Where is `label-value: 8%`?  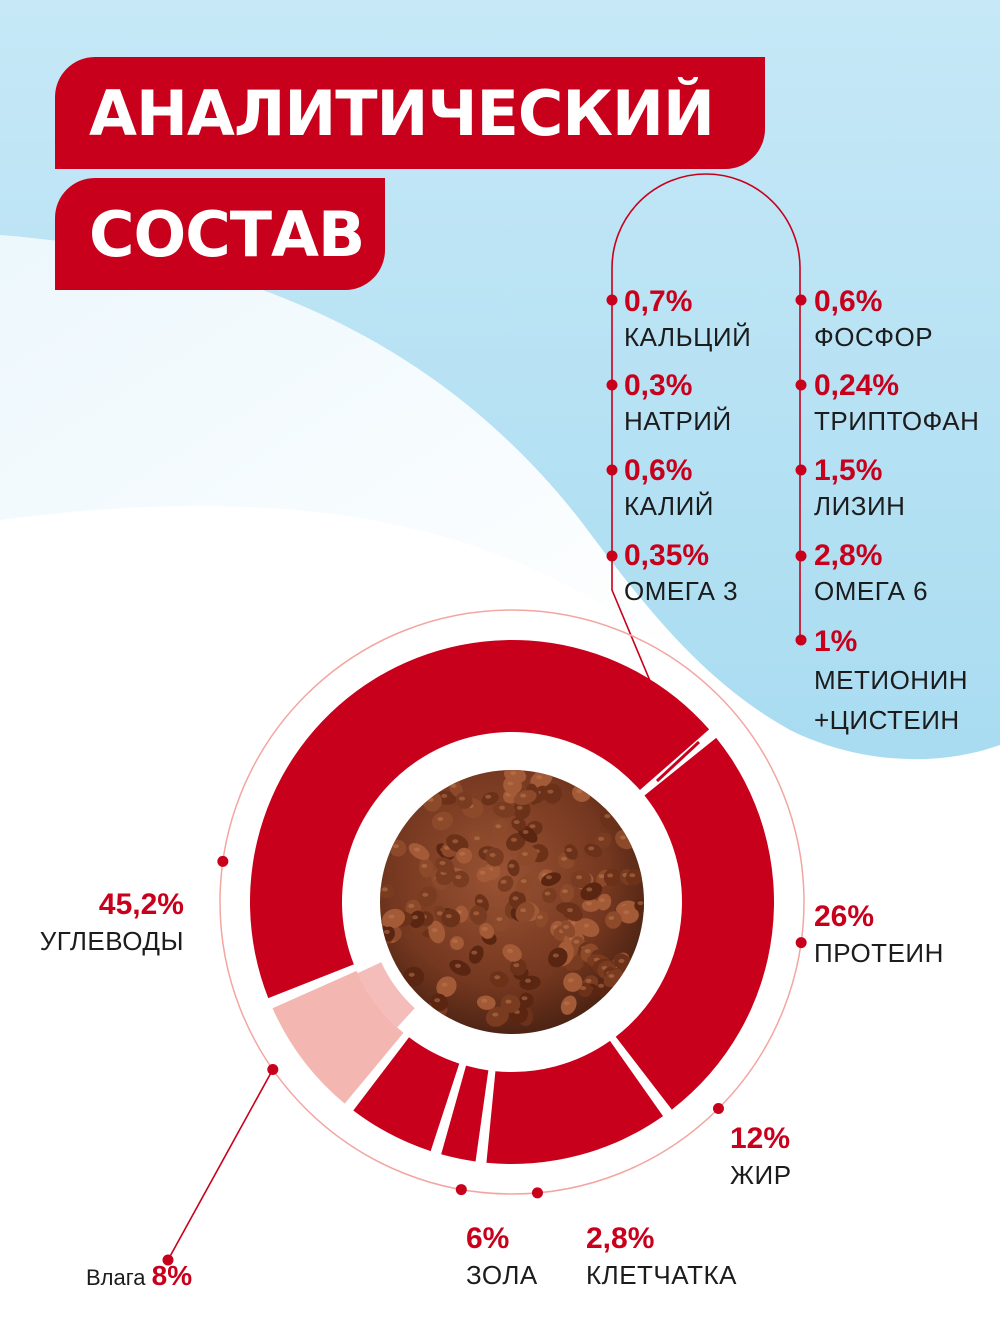 label-value: 8% is located at coordinates (172, 1275).